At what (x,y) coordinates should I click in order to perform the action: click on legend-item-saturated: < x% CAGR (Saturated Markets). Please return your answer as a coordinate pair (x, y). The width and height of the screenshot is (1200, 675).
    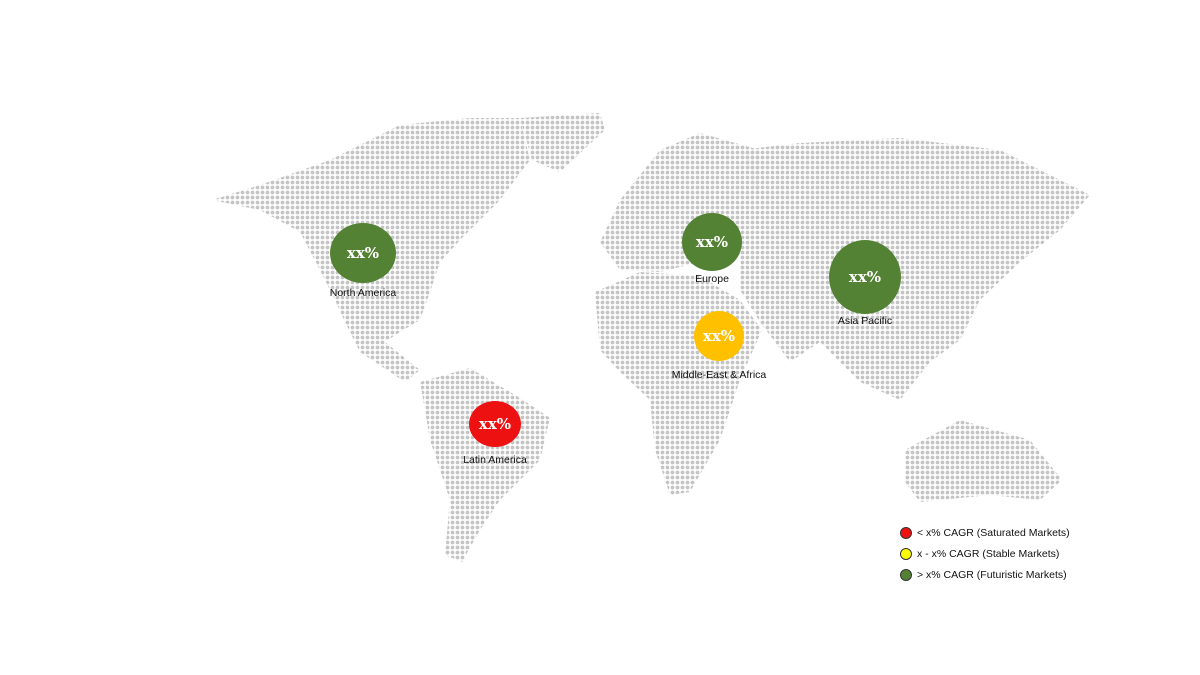
    Looking at the image, I should click on (985, 532).